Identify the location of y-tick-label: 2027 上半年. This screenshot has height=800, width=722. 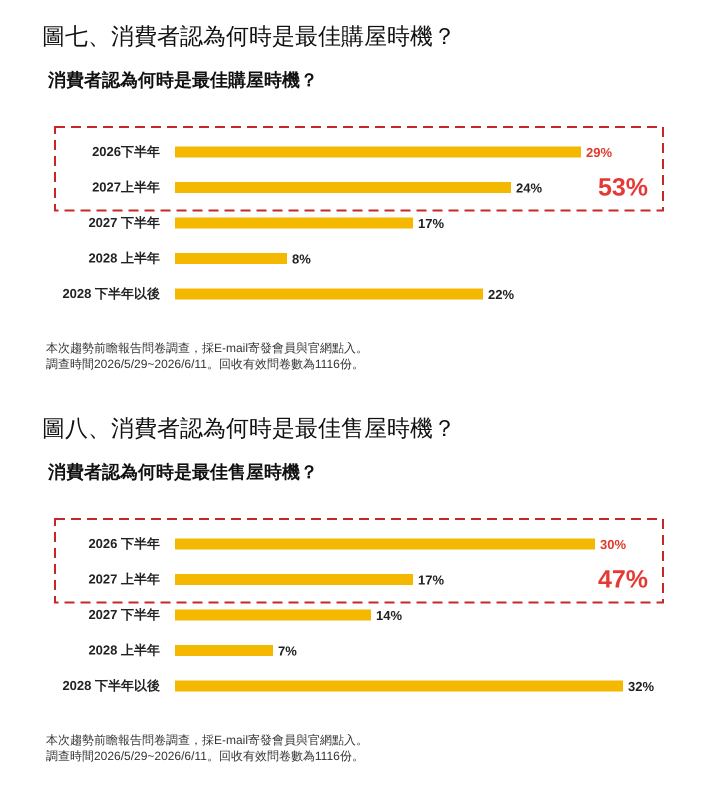
(124, 579).